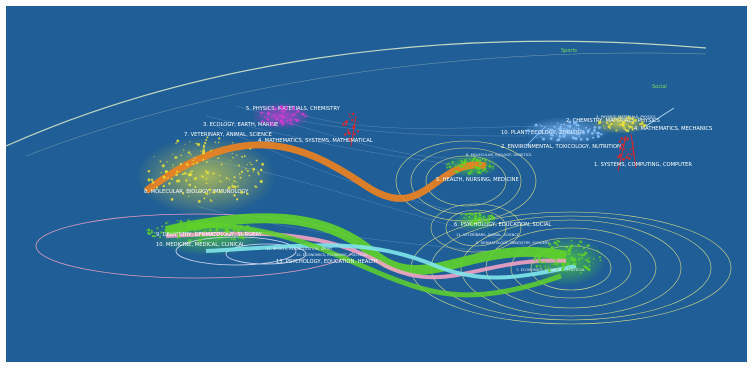  What do you see at coordinates (240, 125) in the screenshot?
I see `label-ecology-earth-marine: 3. ECOLOGY, EARTH, MARINE` at bounding box center [240, 125].